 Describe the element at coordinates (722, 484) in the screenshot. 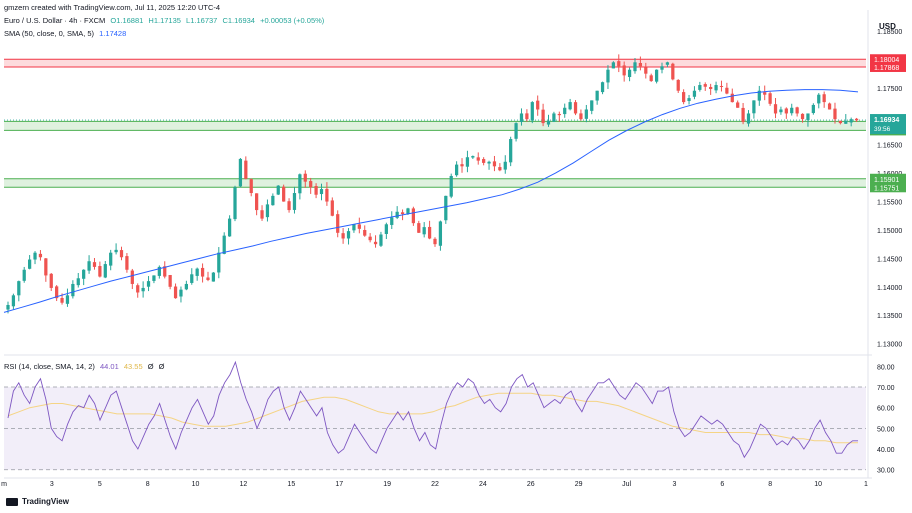

I see `time-tick-label: 6` at that location.